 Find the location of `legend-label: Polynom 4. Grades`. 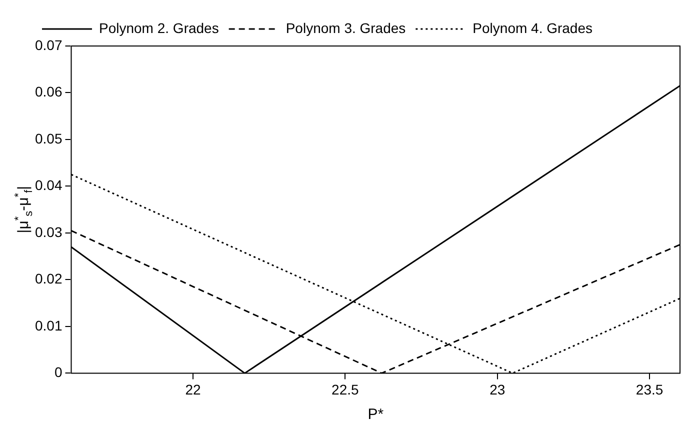

legend-label: Polynom 4. Grades is located at coordinates (532, 28).